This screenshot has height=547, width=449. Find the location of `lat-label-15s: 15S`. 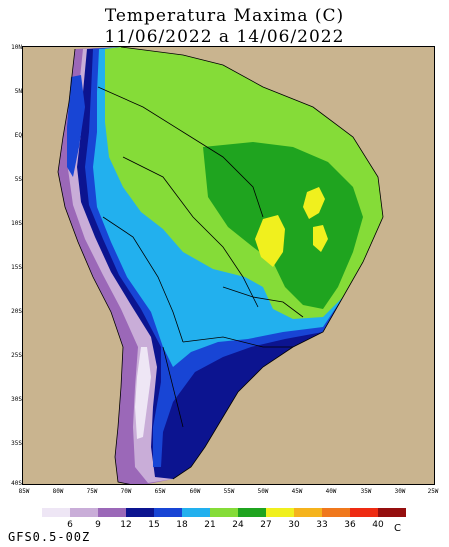

lat-label-15s: 15S is located at coordinates (16, 267).